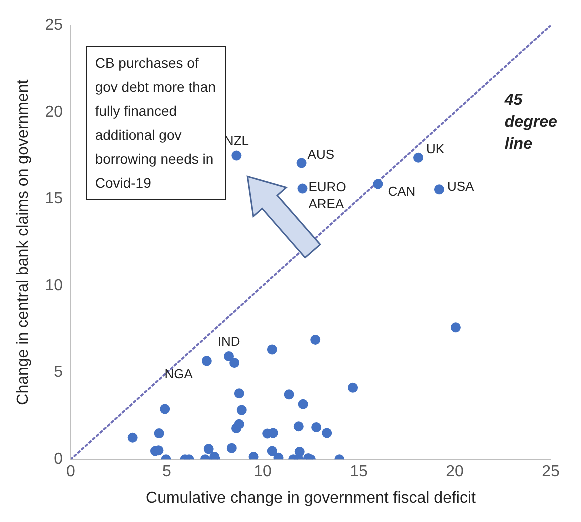  Describe the element at coordinates (321, 154) in the screenshot. I see `annotation: AUS` at that location.